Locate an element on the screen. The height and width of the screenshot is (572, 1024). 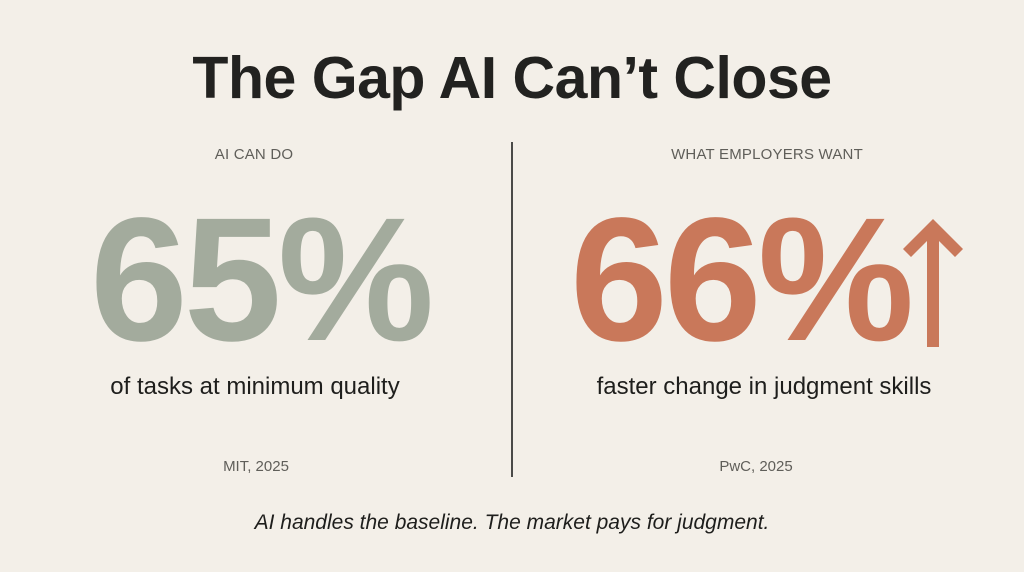
employers-want-description: faster change in judgment skills is located at coordinates (764, 386).